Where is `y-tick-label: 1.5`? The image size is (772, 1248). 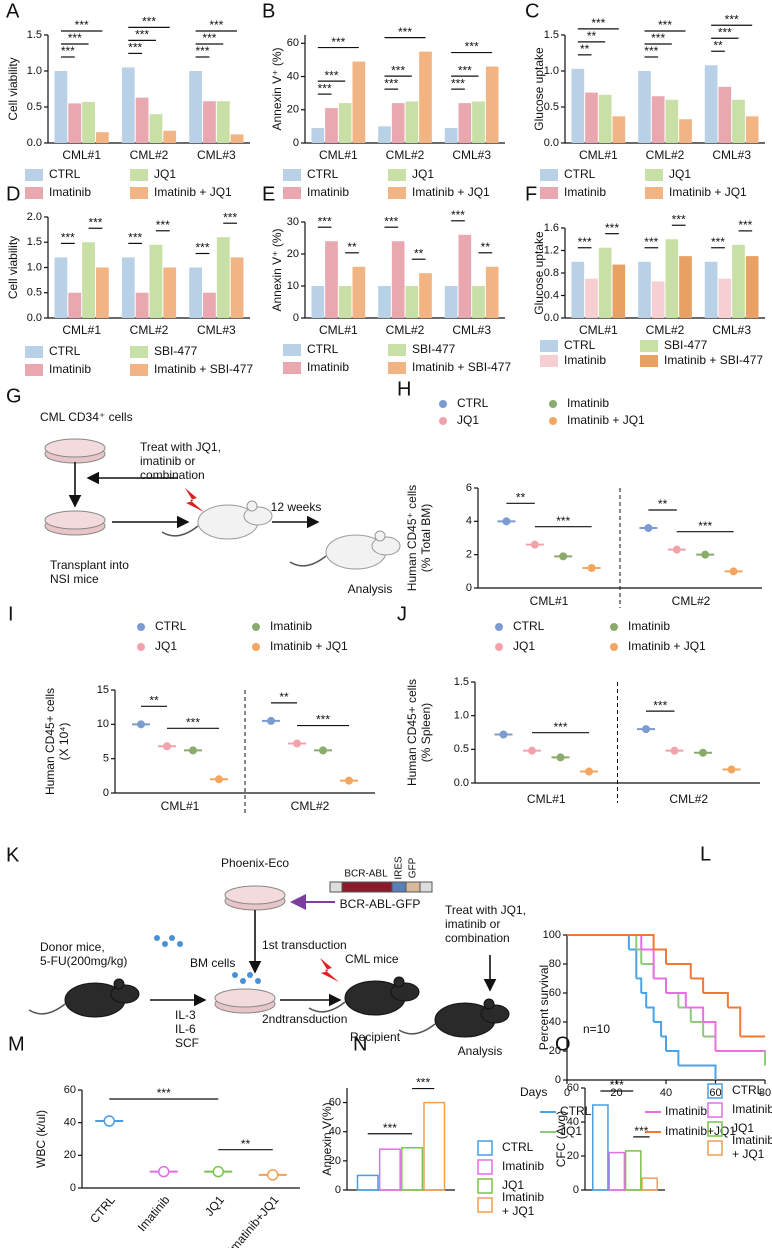 y-tick-label: 1.5 is located at coordinates (34, 35).